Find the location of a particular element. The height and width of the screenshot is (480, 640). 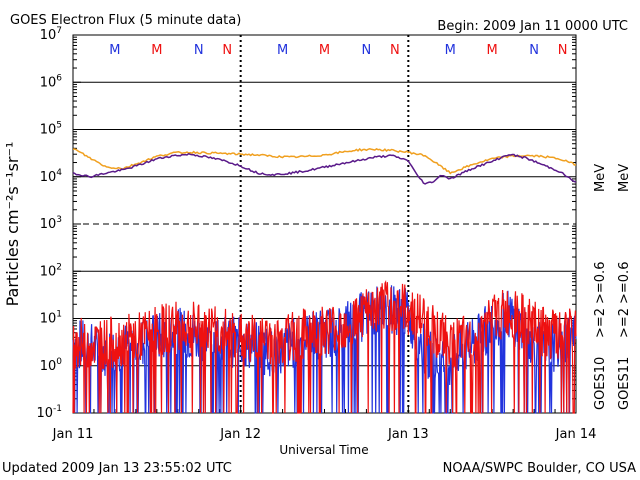

x-axis-label: Universal Time is located at coordinates (323, 450).